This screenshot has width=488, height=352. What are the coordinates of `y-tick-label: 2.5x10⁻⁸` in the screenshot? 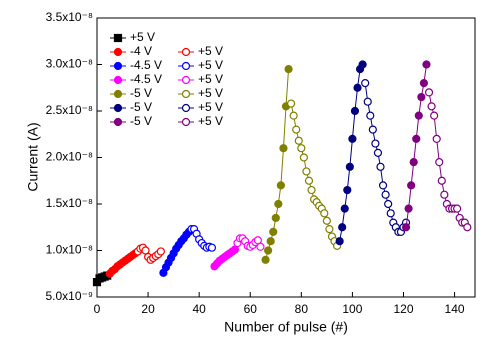 It's located at (69, 110).